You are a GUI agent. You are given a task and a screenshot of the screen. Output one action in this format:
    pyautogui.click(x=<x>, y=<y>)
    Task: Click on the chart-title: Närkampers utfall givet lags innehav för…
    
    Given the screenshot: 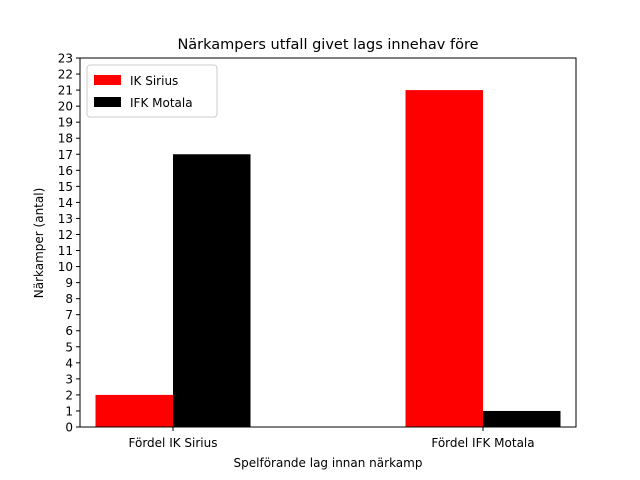 What is the action you would take?
    pyautogui.click(x=327, y=45)
    